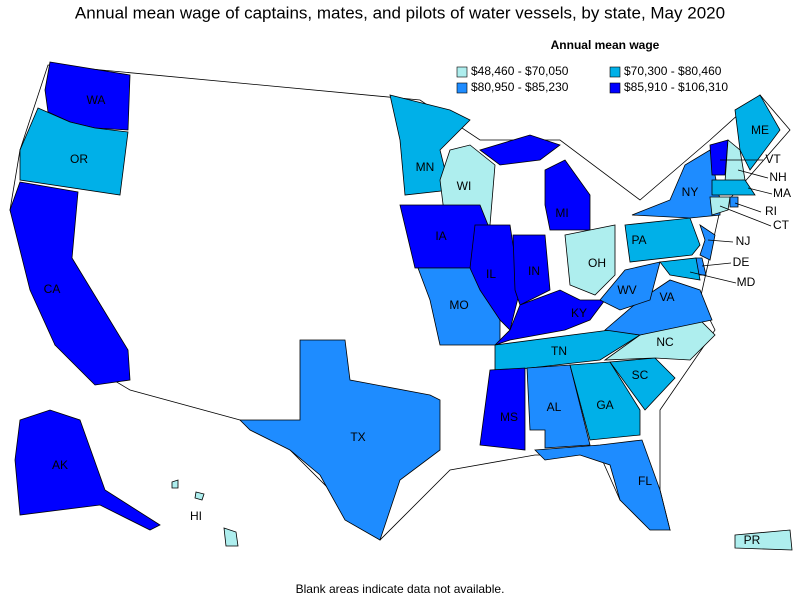 This screenshot has width=800, height=600. Describe the element at coordinates (626, 290) in the screenshot. I see `state-label: WV` at that location.